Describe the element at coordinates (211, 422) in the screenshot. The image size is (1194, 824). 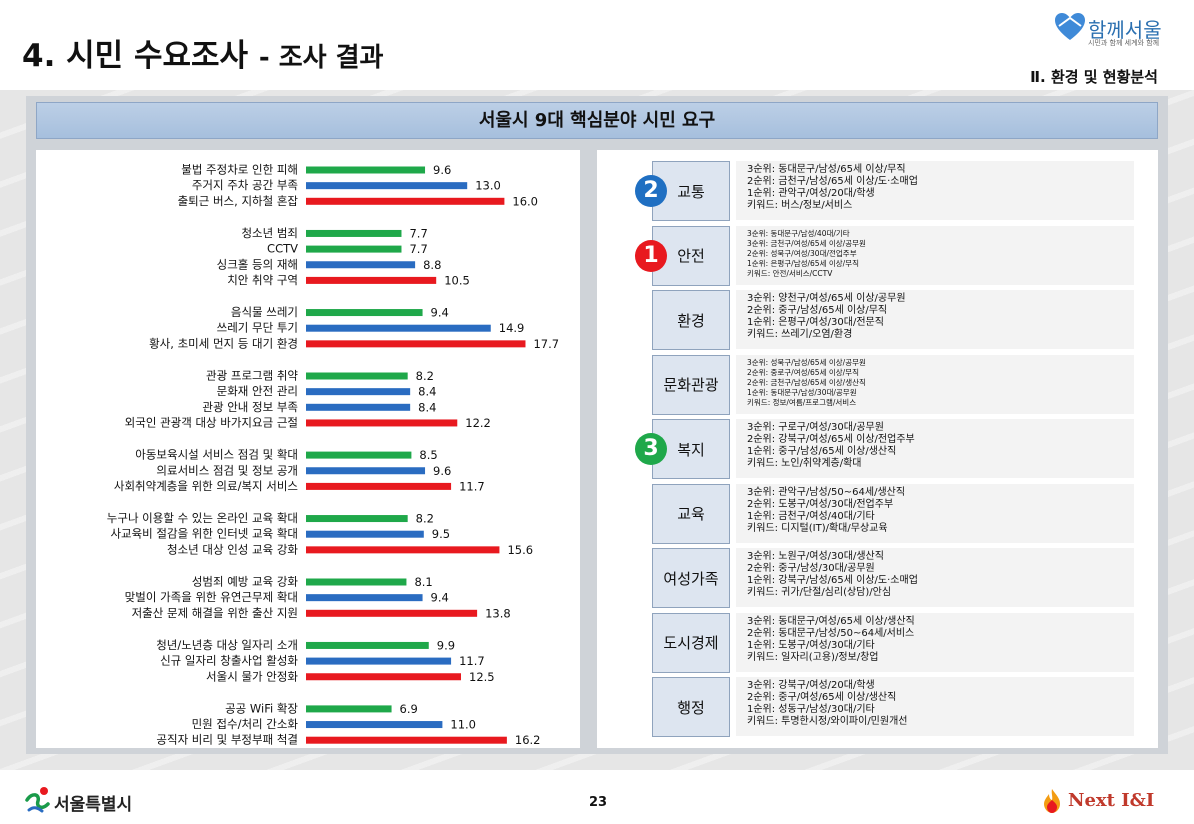
I see `bar-label: 외국인 관광객 대상 바가지요금 근절` at that location.